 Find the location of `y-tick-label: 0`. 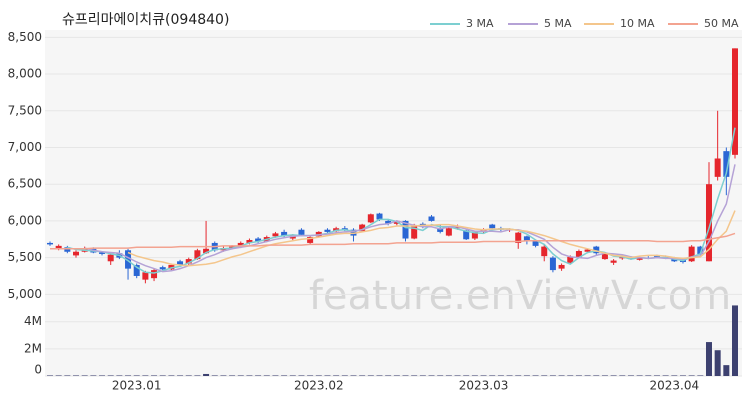

y-tick-label: 0 is located at coordinates (38, 370).